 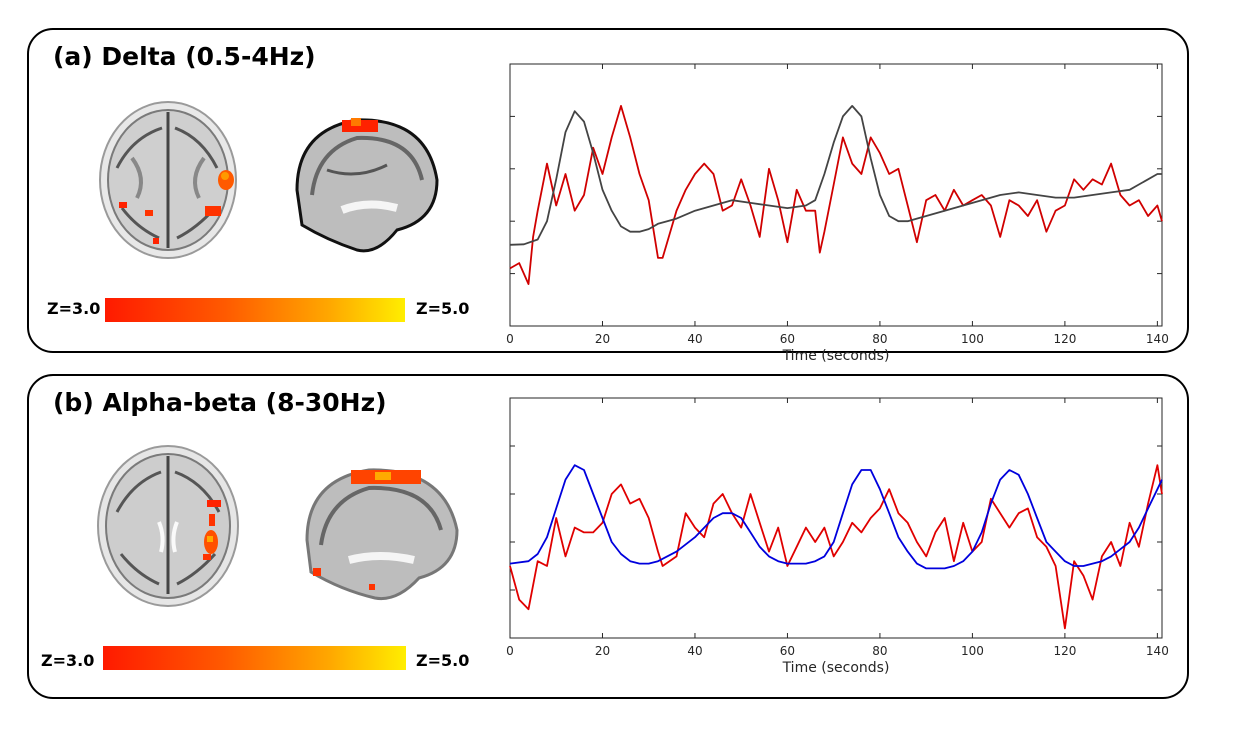 I want to click on panel-title: (b) Alpha-beta (8-30Hz), so click(x=220, y=402).